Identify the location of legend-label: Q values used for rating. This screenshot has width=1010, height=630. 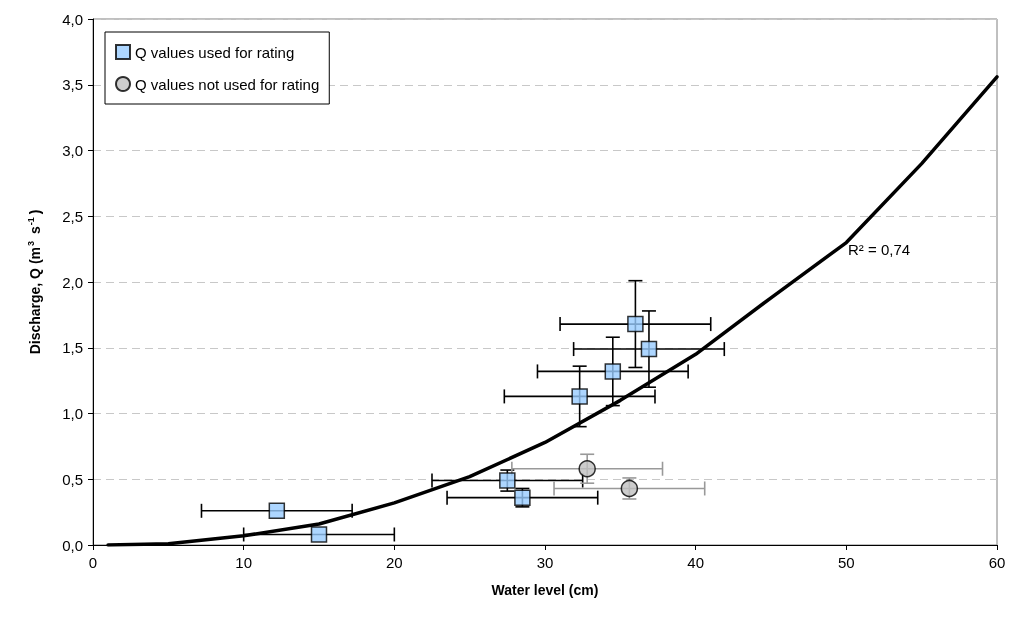
(215, 52).